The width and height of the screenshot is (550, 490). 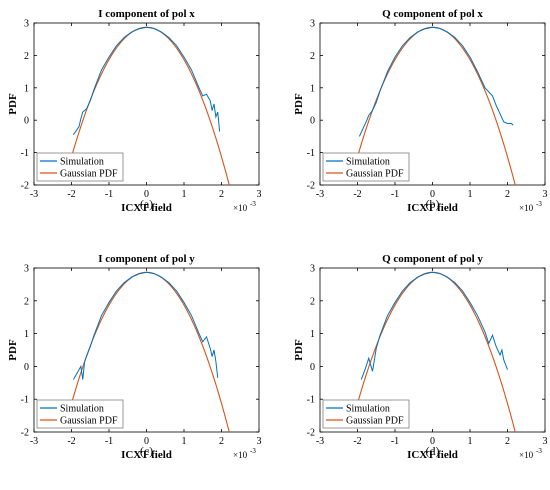 What do you see at coordinates (432, 14) in the screenshot?
I see `chart-title: Q component of pol x` at bounding box center [432, 14].